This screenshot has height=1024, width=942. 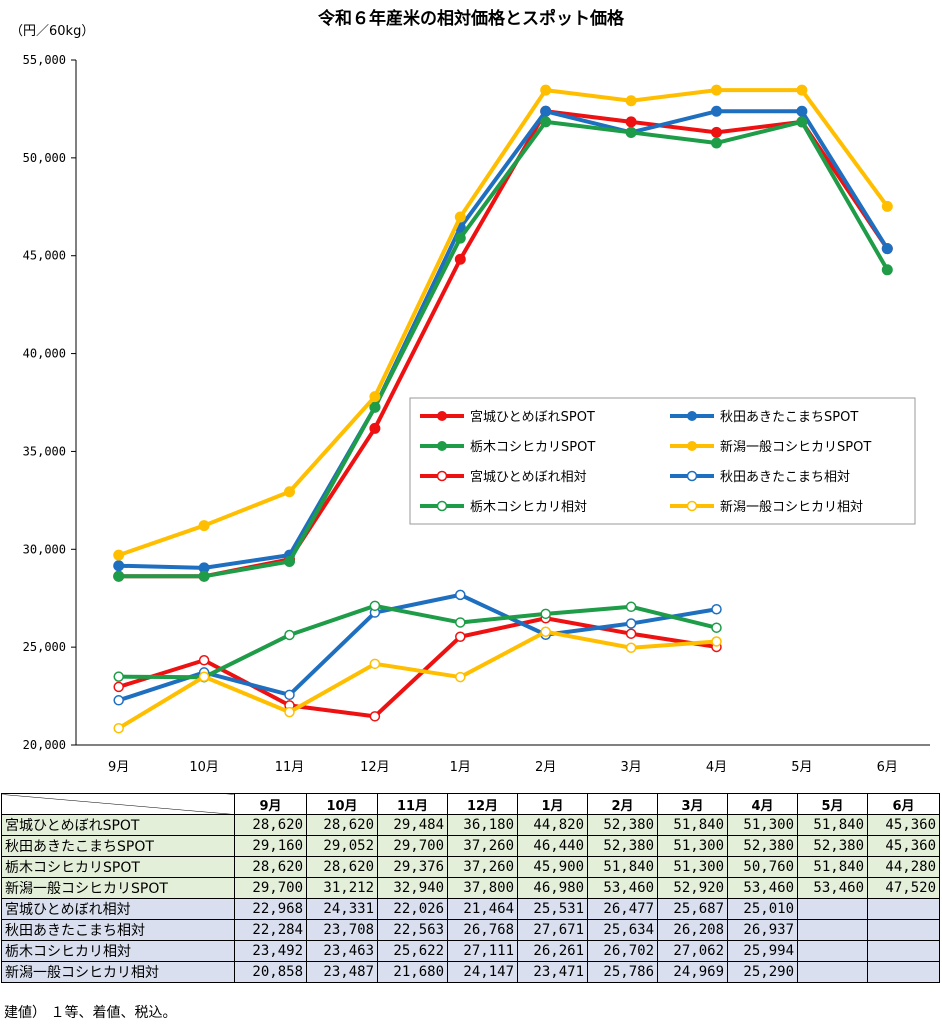 I want to click on chart-title: 令和６年産米の相対価格とスポット価格, so click(x=471, y=19).